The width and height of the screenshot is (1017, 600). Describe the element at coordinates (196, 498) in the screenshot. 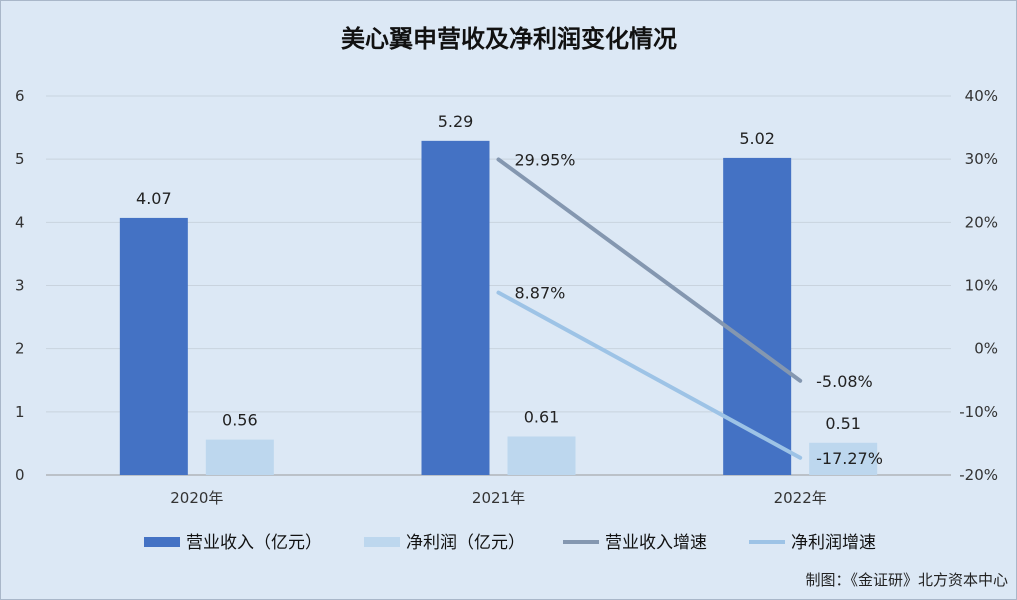

I see `x-tick-label: 2020年` at that location.